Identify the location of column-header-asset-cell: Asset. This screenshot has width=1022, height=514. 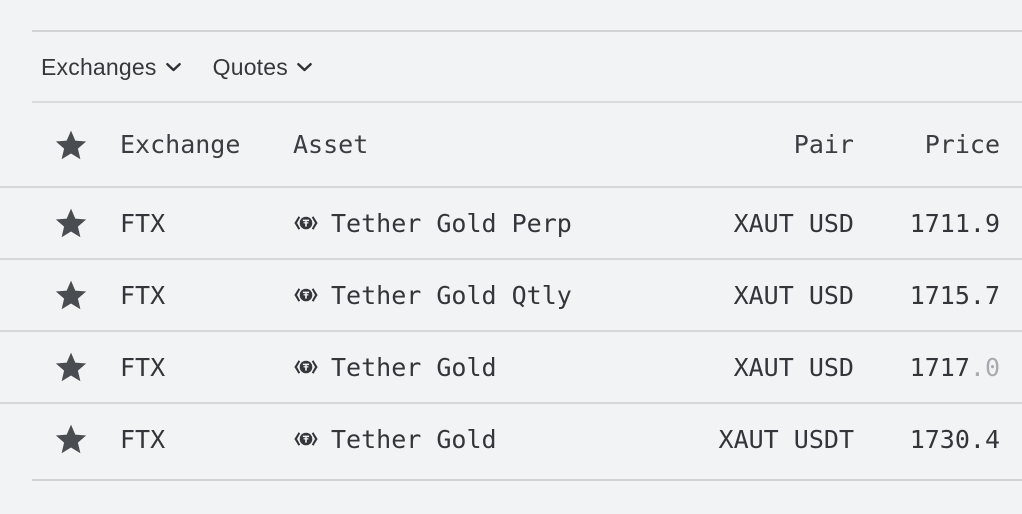
(482, 144).